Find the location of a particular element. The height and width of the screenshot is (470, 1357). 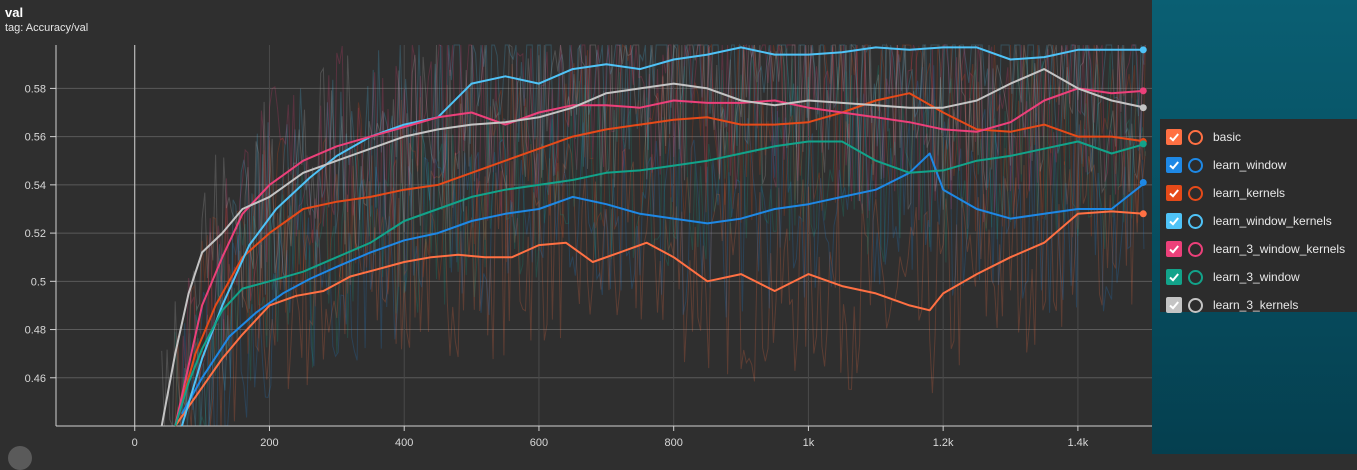

corner-button is located at coordinates (20, 458).